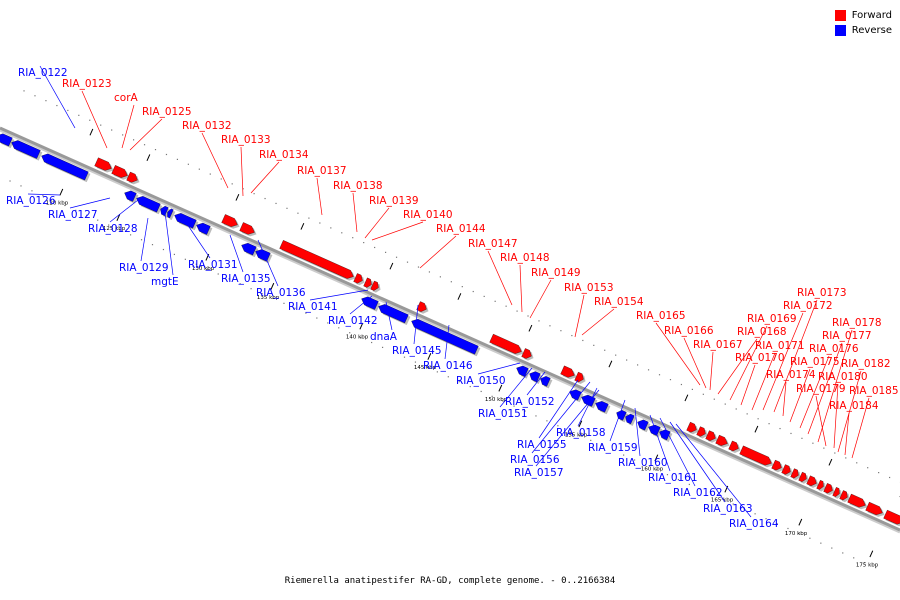 This screenshot has width=900, height=600. I want to click on gene-label-forward: RIA_0171, so click(780, 346).